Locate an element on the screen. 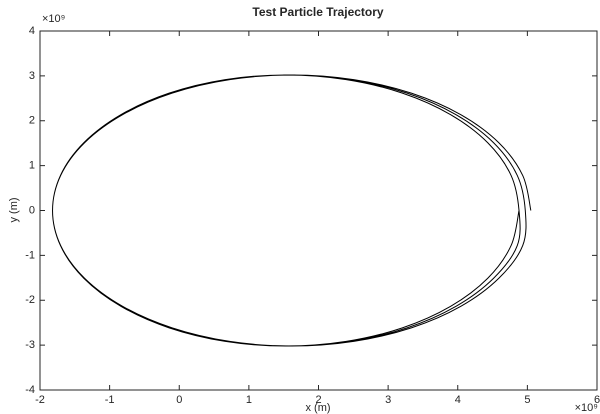  x-tick-label: 0 is located at coordinates (179, 400).